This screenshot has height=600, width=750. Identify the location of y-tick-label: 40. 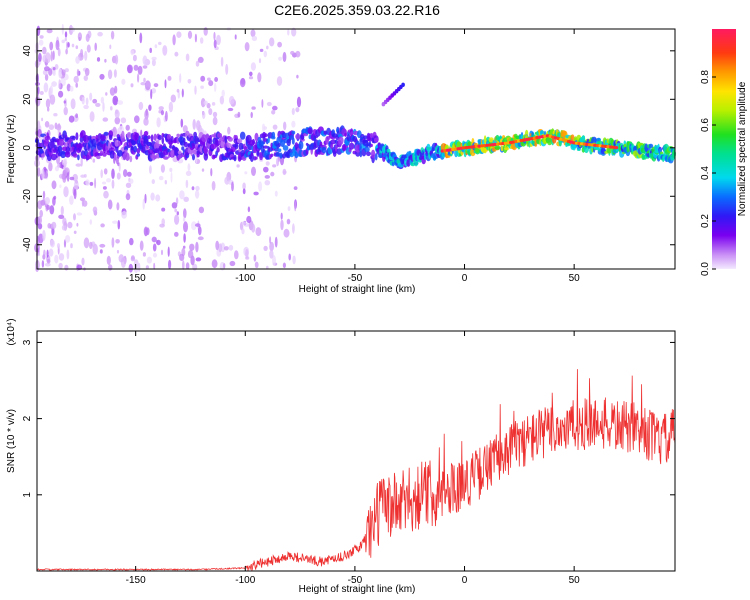
(27, 51).